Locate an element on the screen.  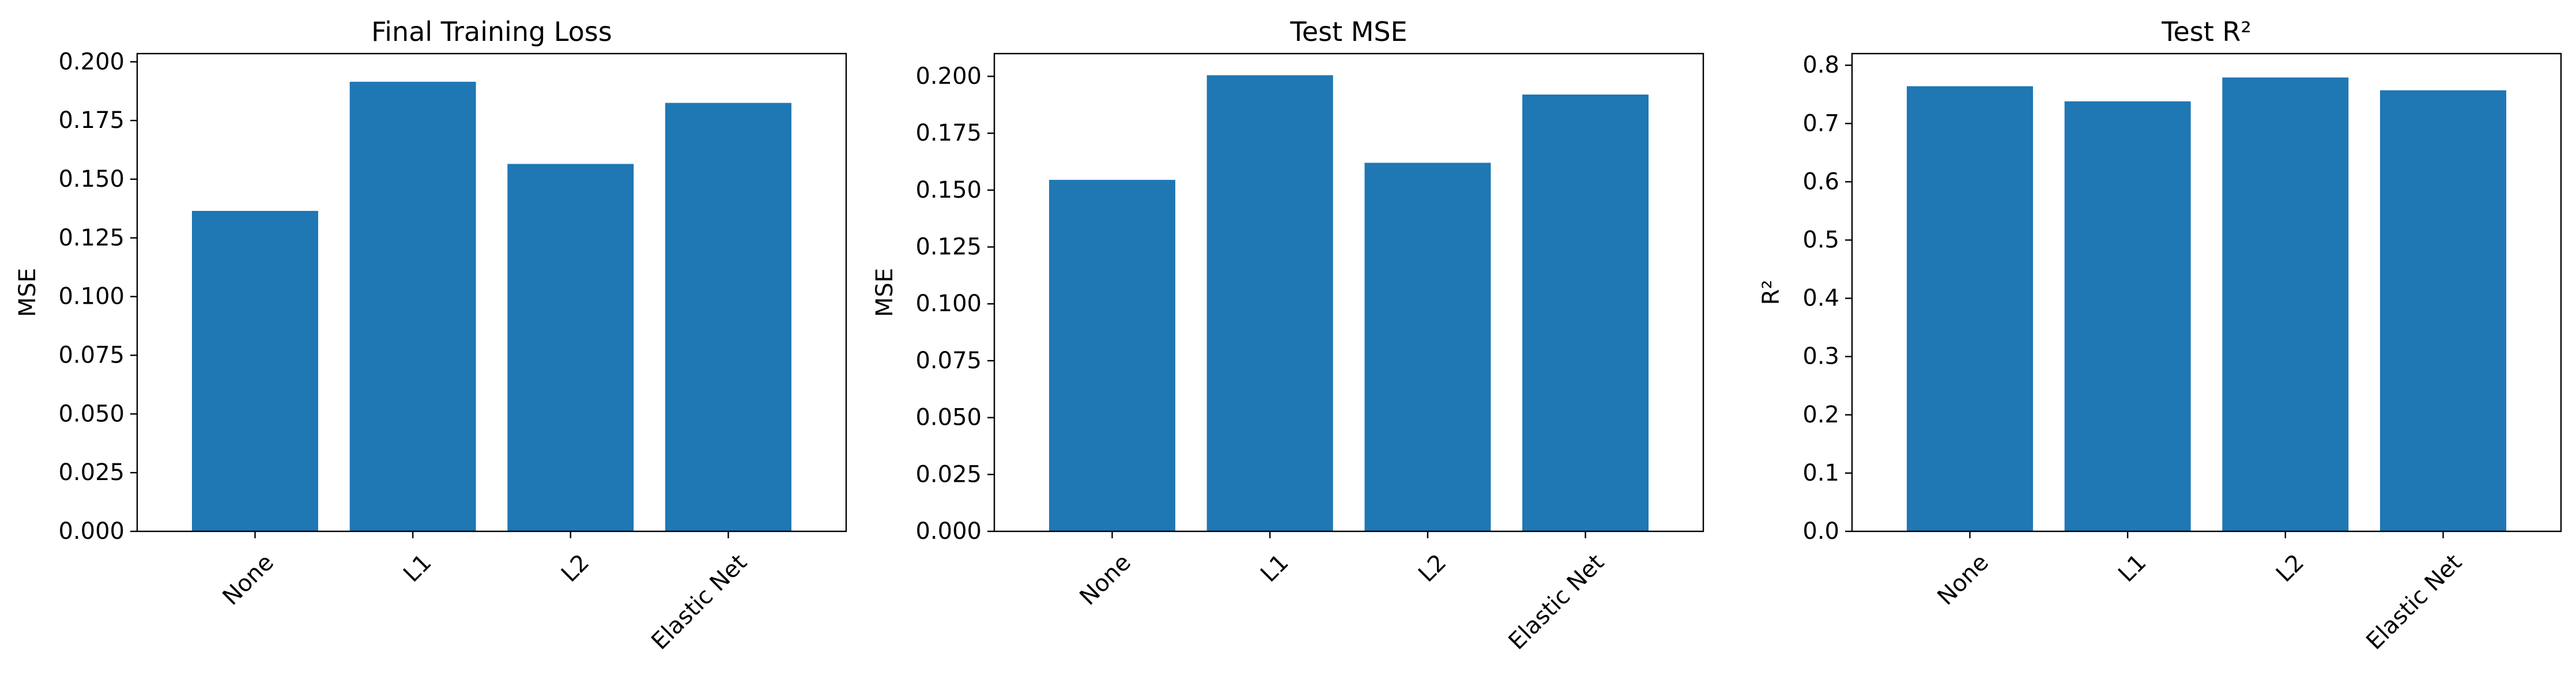
y-tick-label: 0.4 is located at coordinates (1820, 298).